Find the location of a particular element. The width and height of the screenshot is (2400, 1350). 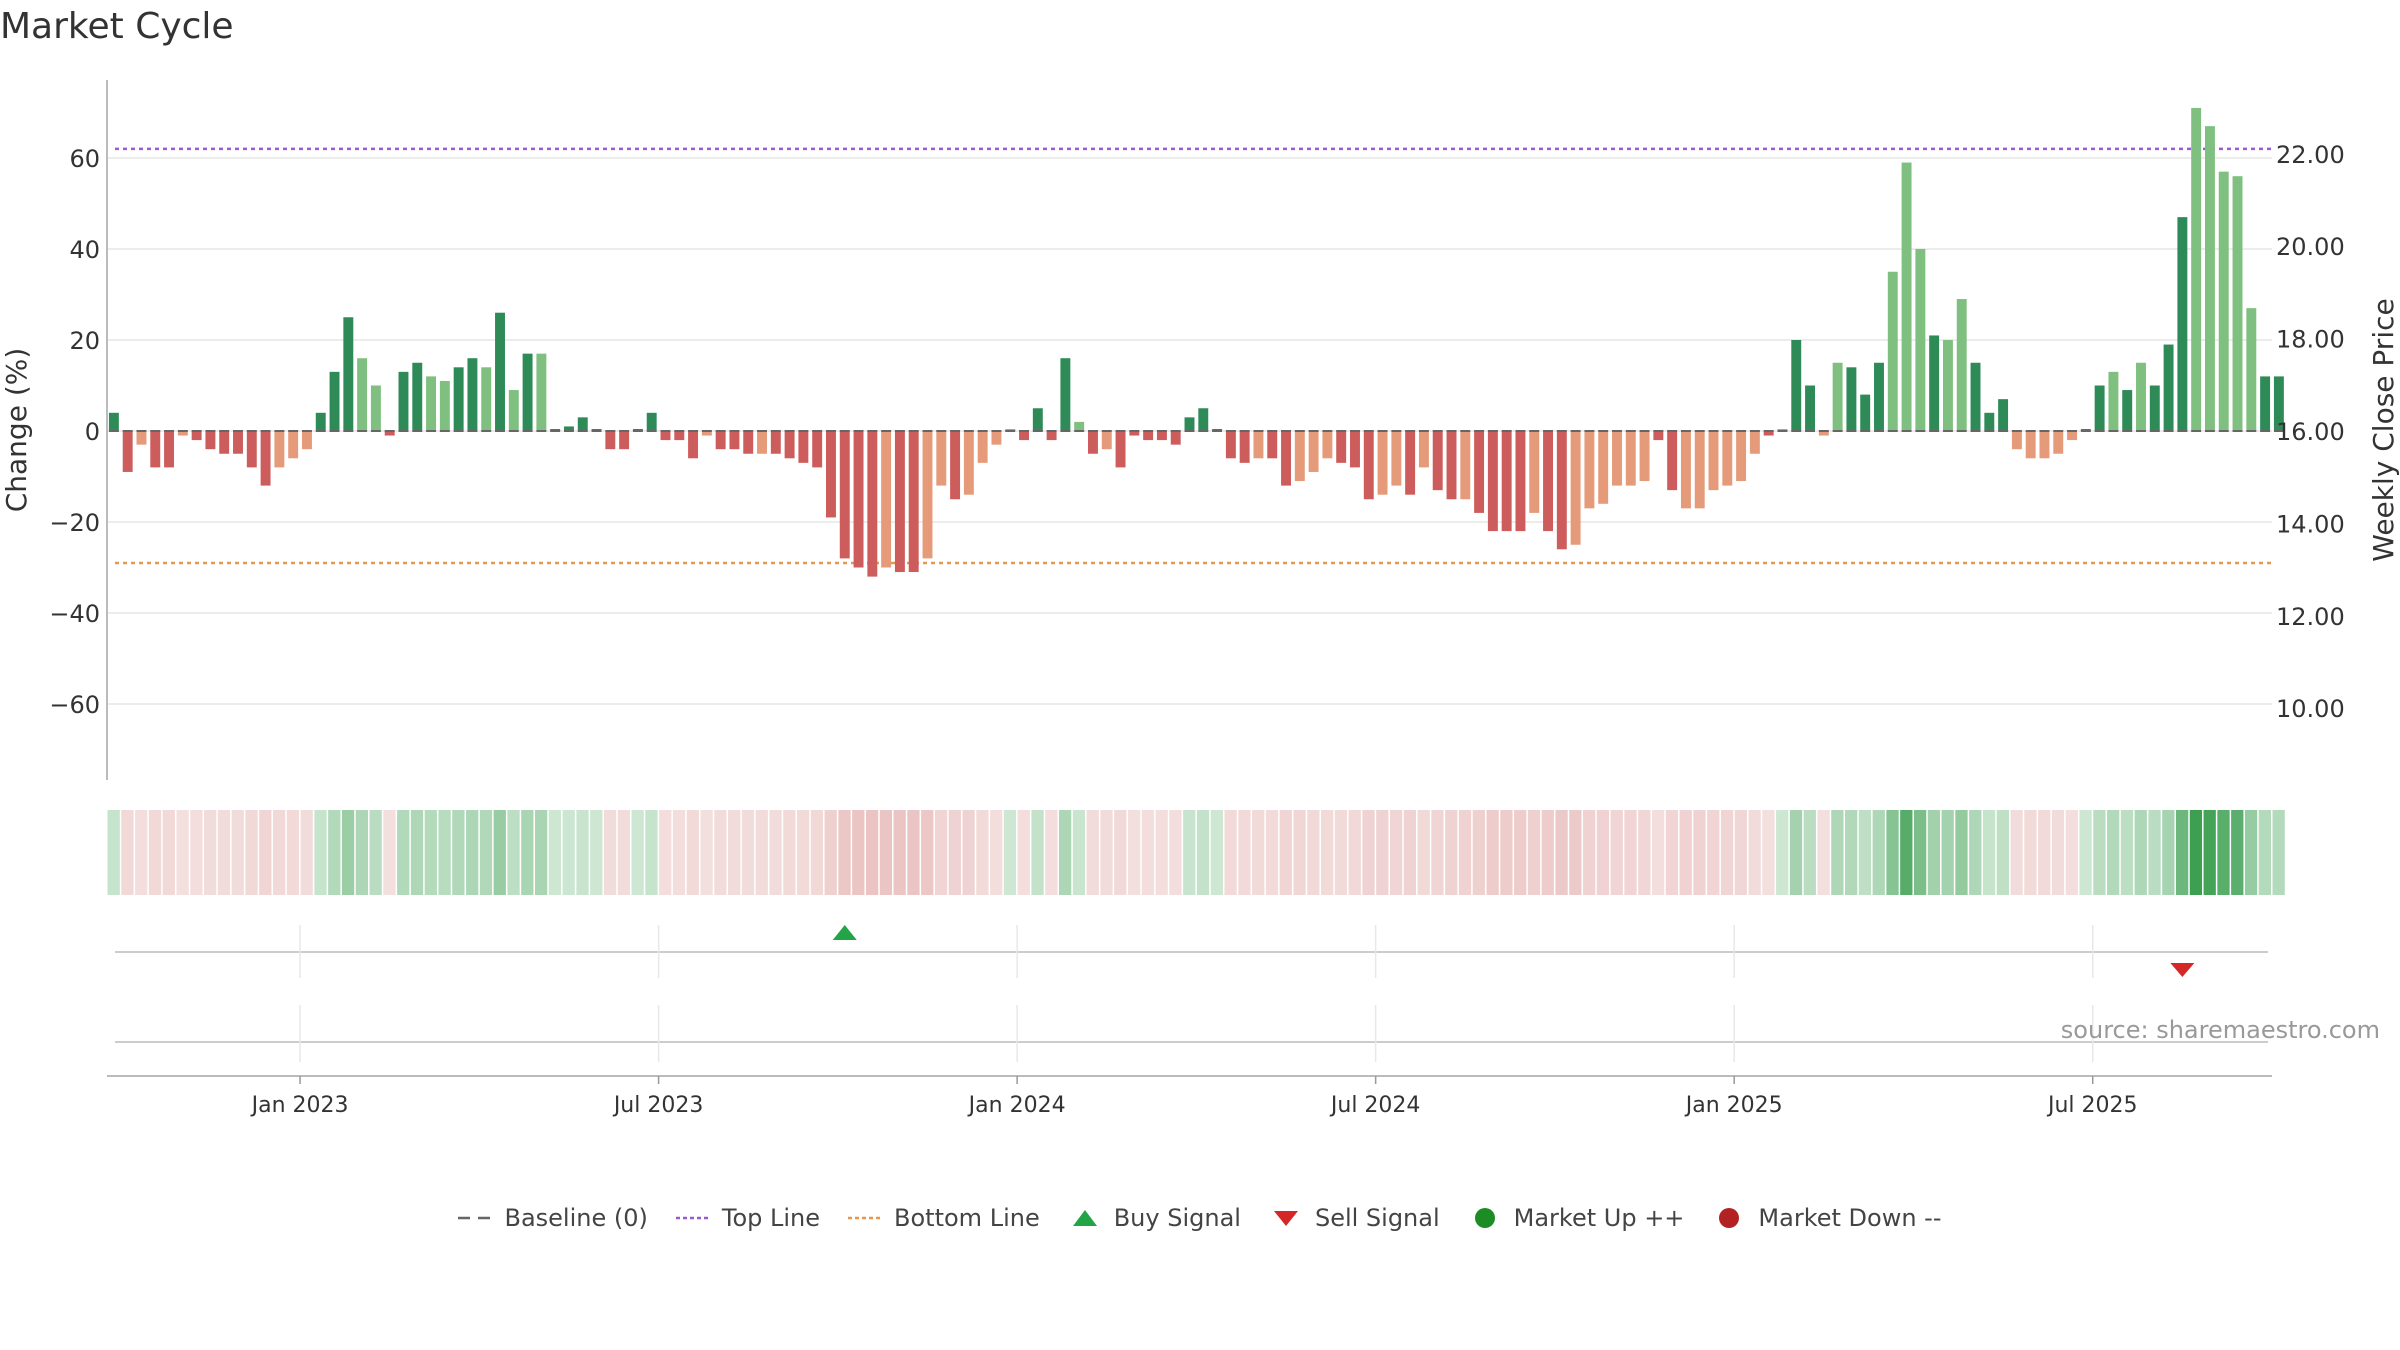

legend-label-sell: Sell Signal is located at coordinates (1377, 1218).